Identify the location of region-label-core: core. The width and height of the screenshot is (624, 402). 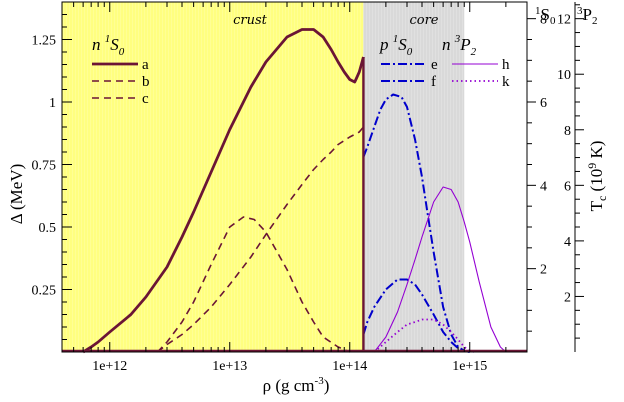
(423, 20).